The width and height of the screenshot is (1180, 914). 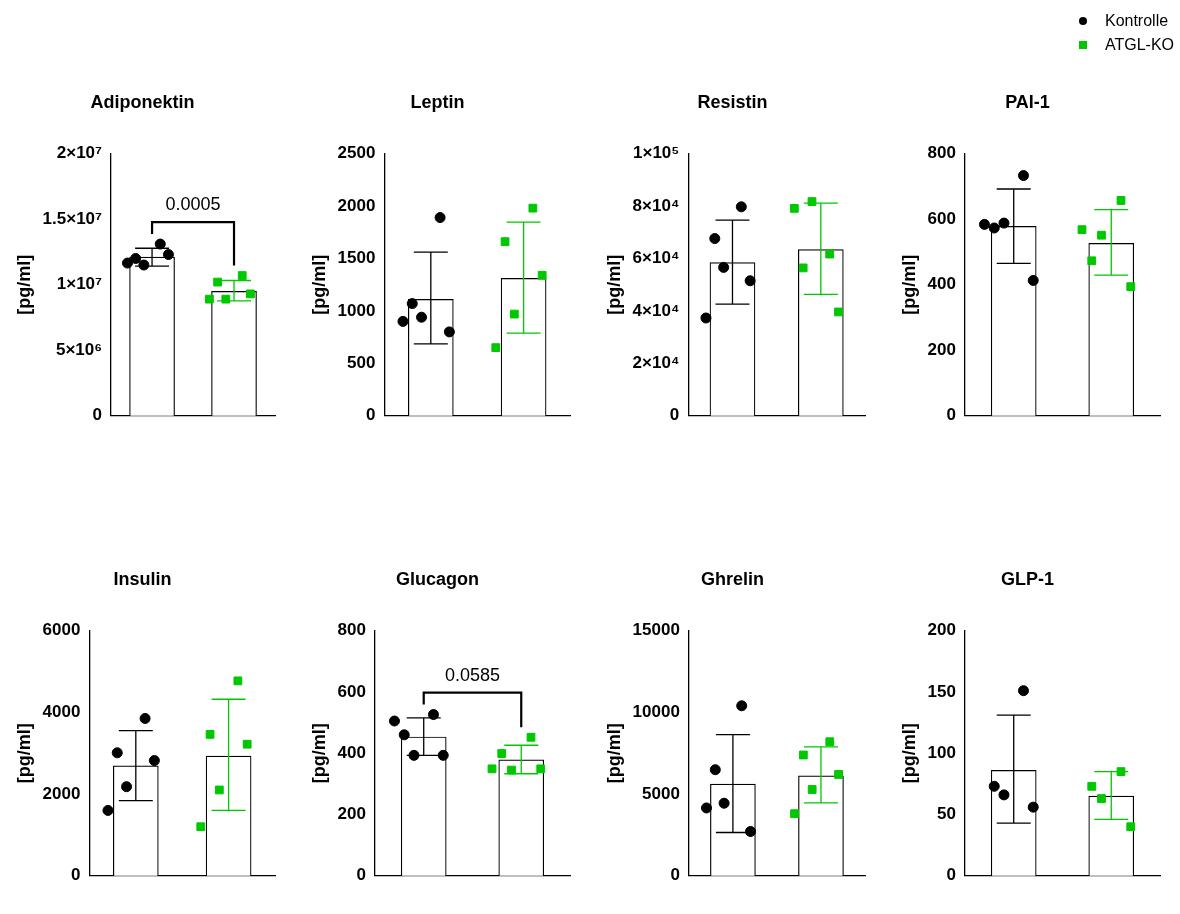 I want to click on y-tick-label: 4000, so click(x=61, y=712).